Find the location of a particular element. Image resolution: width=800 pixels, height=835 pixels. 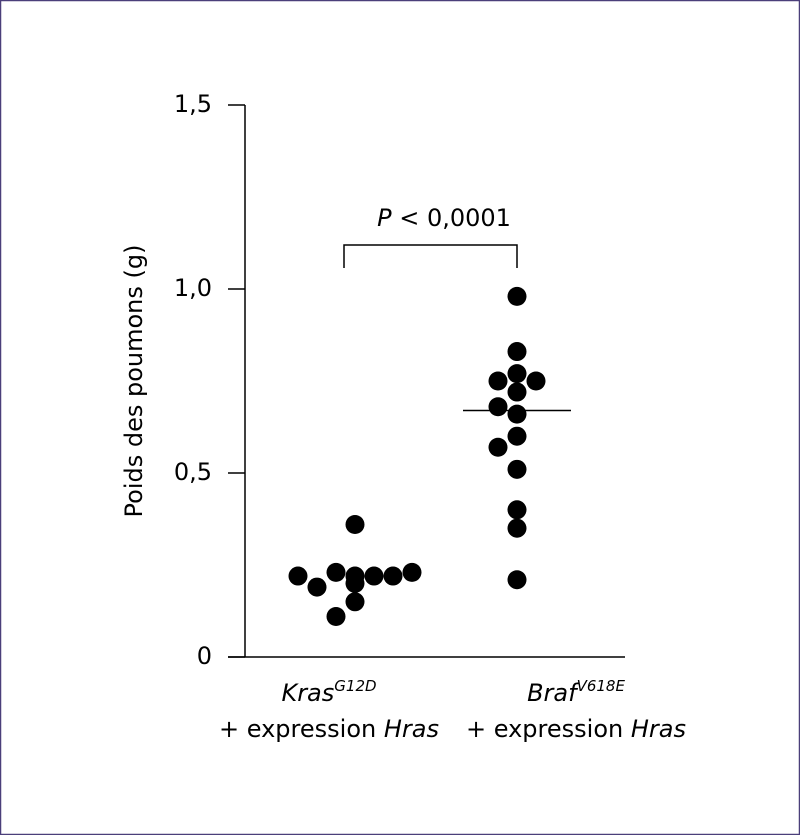

bracket is located at coordinates (430, 256).